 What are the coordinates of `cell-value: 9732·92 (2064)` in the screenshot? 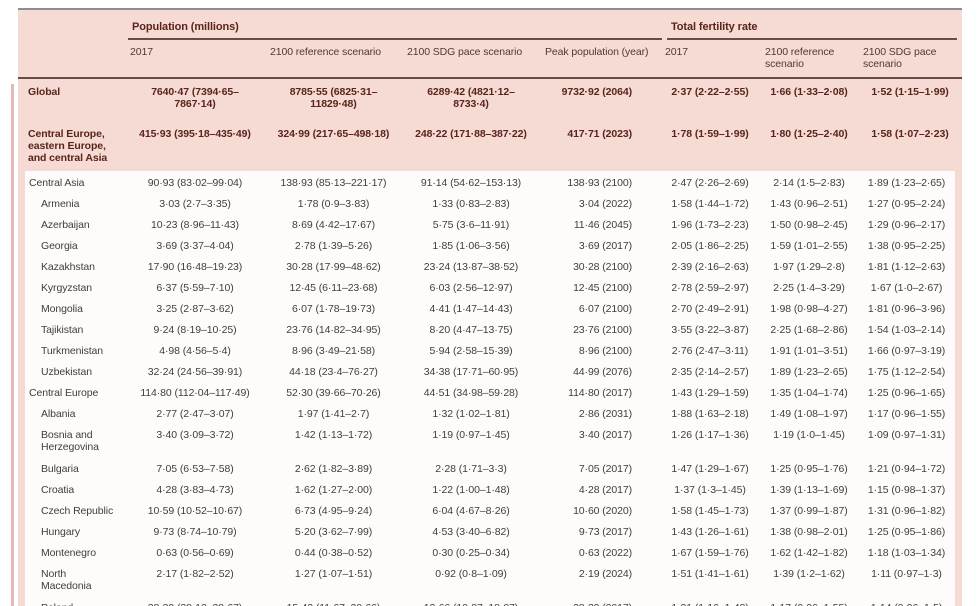 It's located at (597, 92).